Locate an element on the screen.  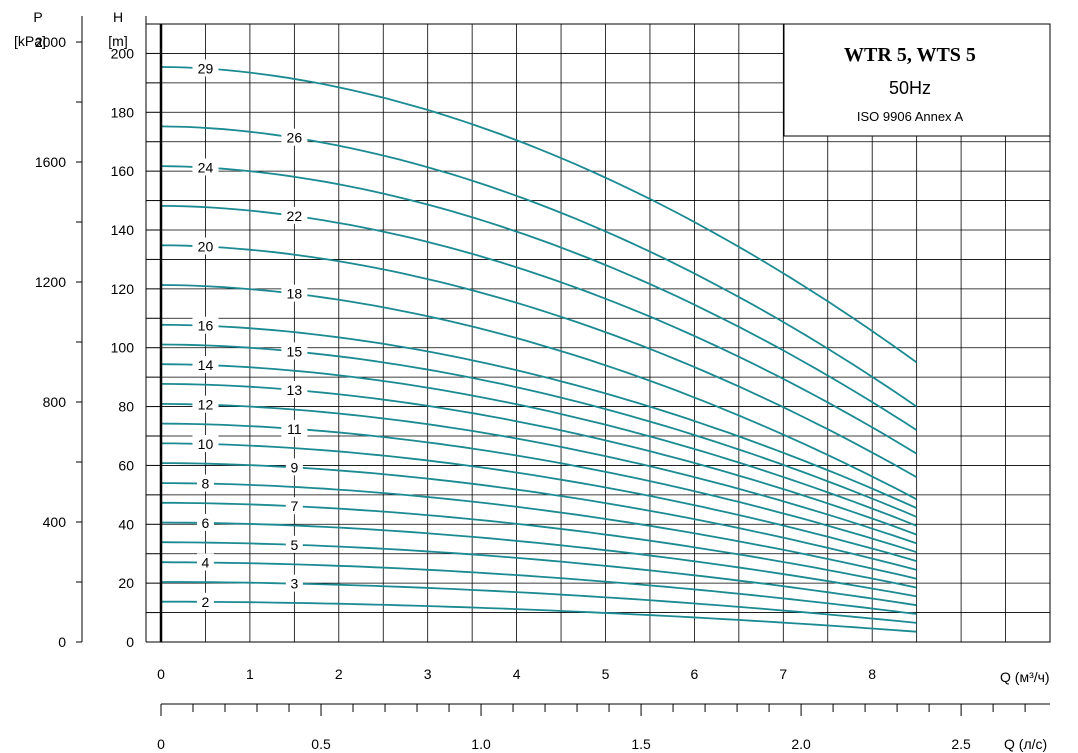
x2-axis-tick-label: 2.0 is located at coordinates (801, 744).